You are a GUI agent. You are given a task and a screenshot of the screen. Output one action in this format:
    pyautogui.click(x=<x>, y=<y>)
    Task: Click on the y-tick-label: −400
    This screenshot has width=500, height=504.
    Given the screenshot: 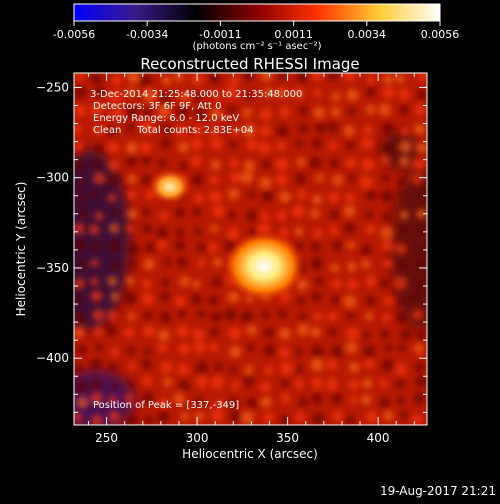 What is the action you would take?
    pyautogui.click(x=52, y=358)
    